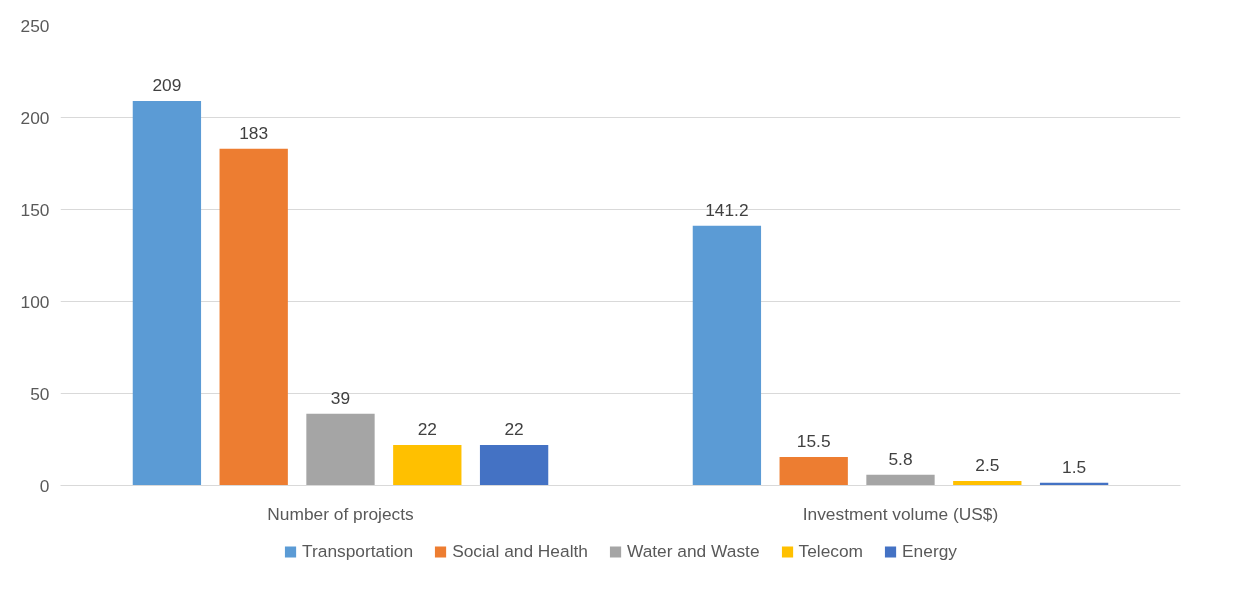  What do you see at coordinates (900, 513) in the screenshot?
I see `x-tick-label: Investment volume (US$)` at bounding box center [900, 513].